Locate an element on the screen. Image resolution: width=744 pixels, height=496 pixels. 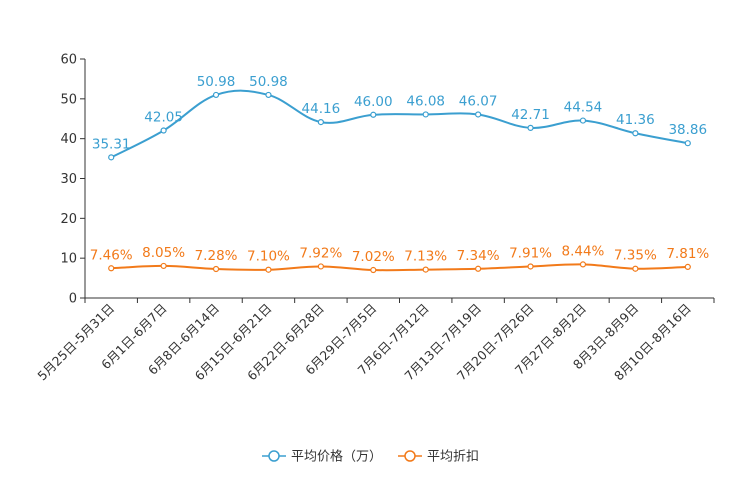
legend-item-2: 平均折扣 is located at coordinates (438, 457).